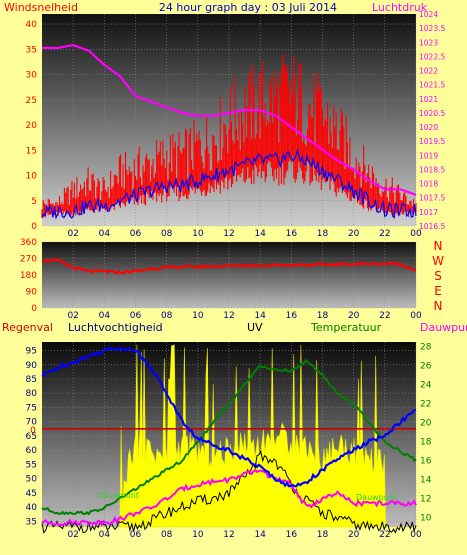 This screenshot has width=467, height=555. Describe the element at coordinates (31, 101) in the screenshot. I see `y-tick-label: 25` at that location.